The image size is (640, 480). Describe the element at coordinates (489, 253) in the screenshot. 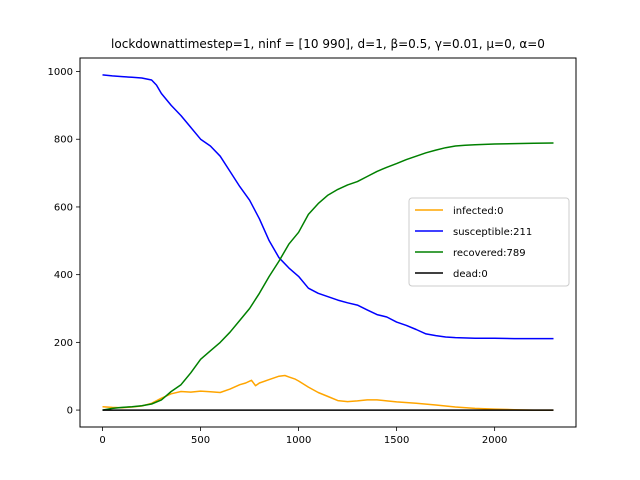

I see `legend-label-recovered: recovered:789` at that location.